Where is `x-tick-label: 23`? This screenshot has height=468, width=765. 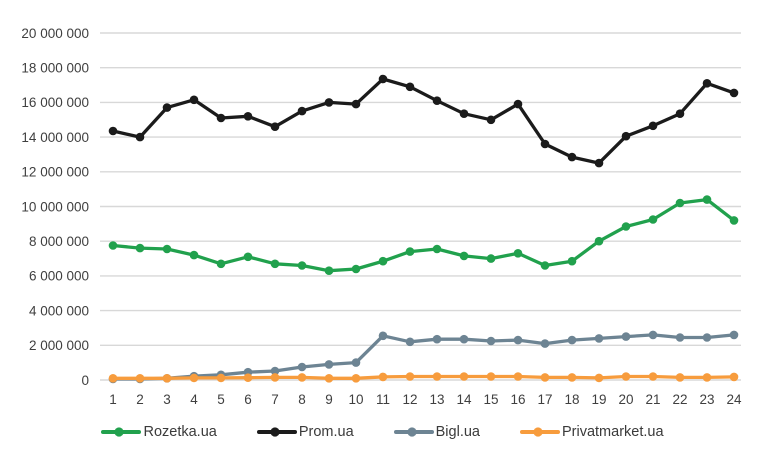
x-tick-label: 23 is located at coordinates (706, 399).